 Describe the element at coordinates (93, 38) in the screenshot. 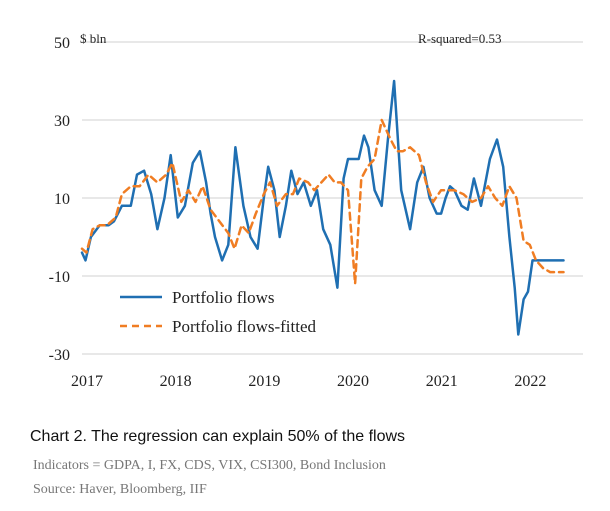

I see `y-axis-unit-label: $ bln` at that location.